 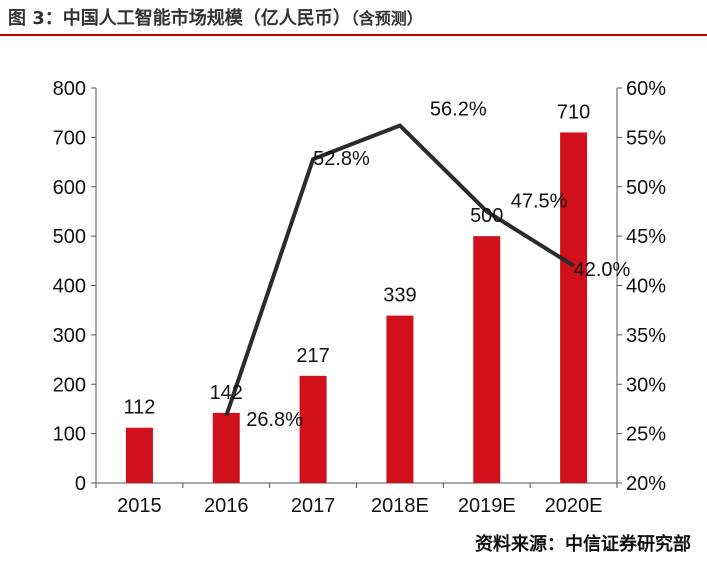 What do you see at coordinates (69, 435) in the screenshot?
I see `y-left-tick-label: 100` at bounding box center [69, 435].